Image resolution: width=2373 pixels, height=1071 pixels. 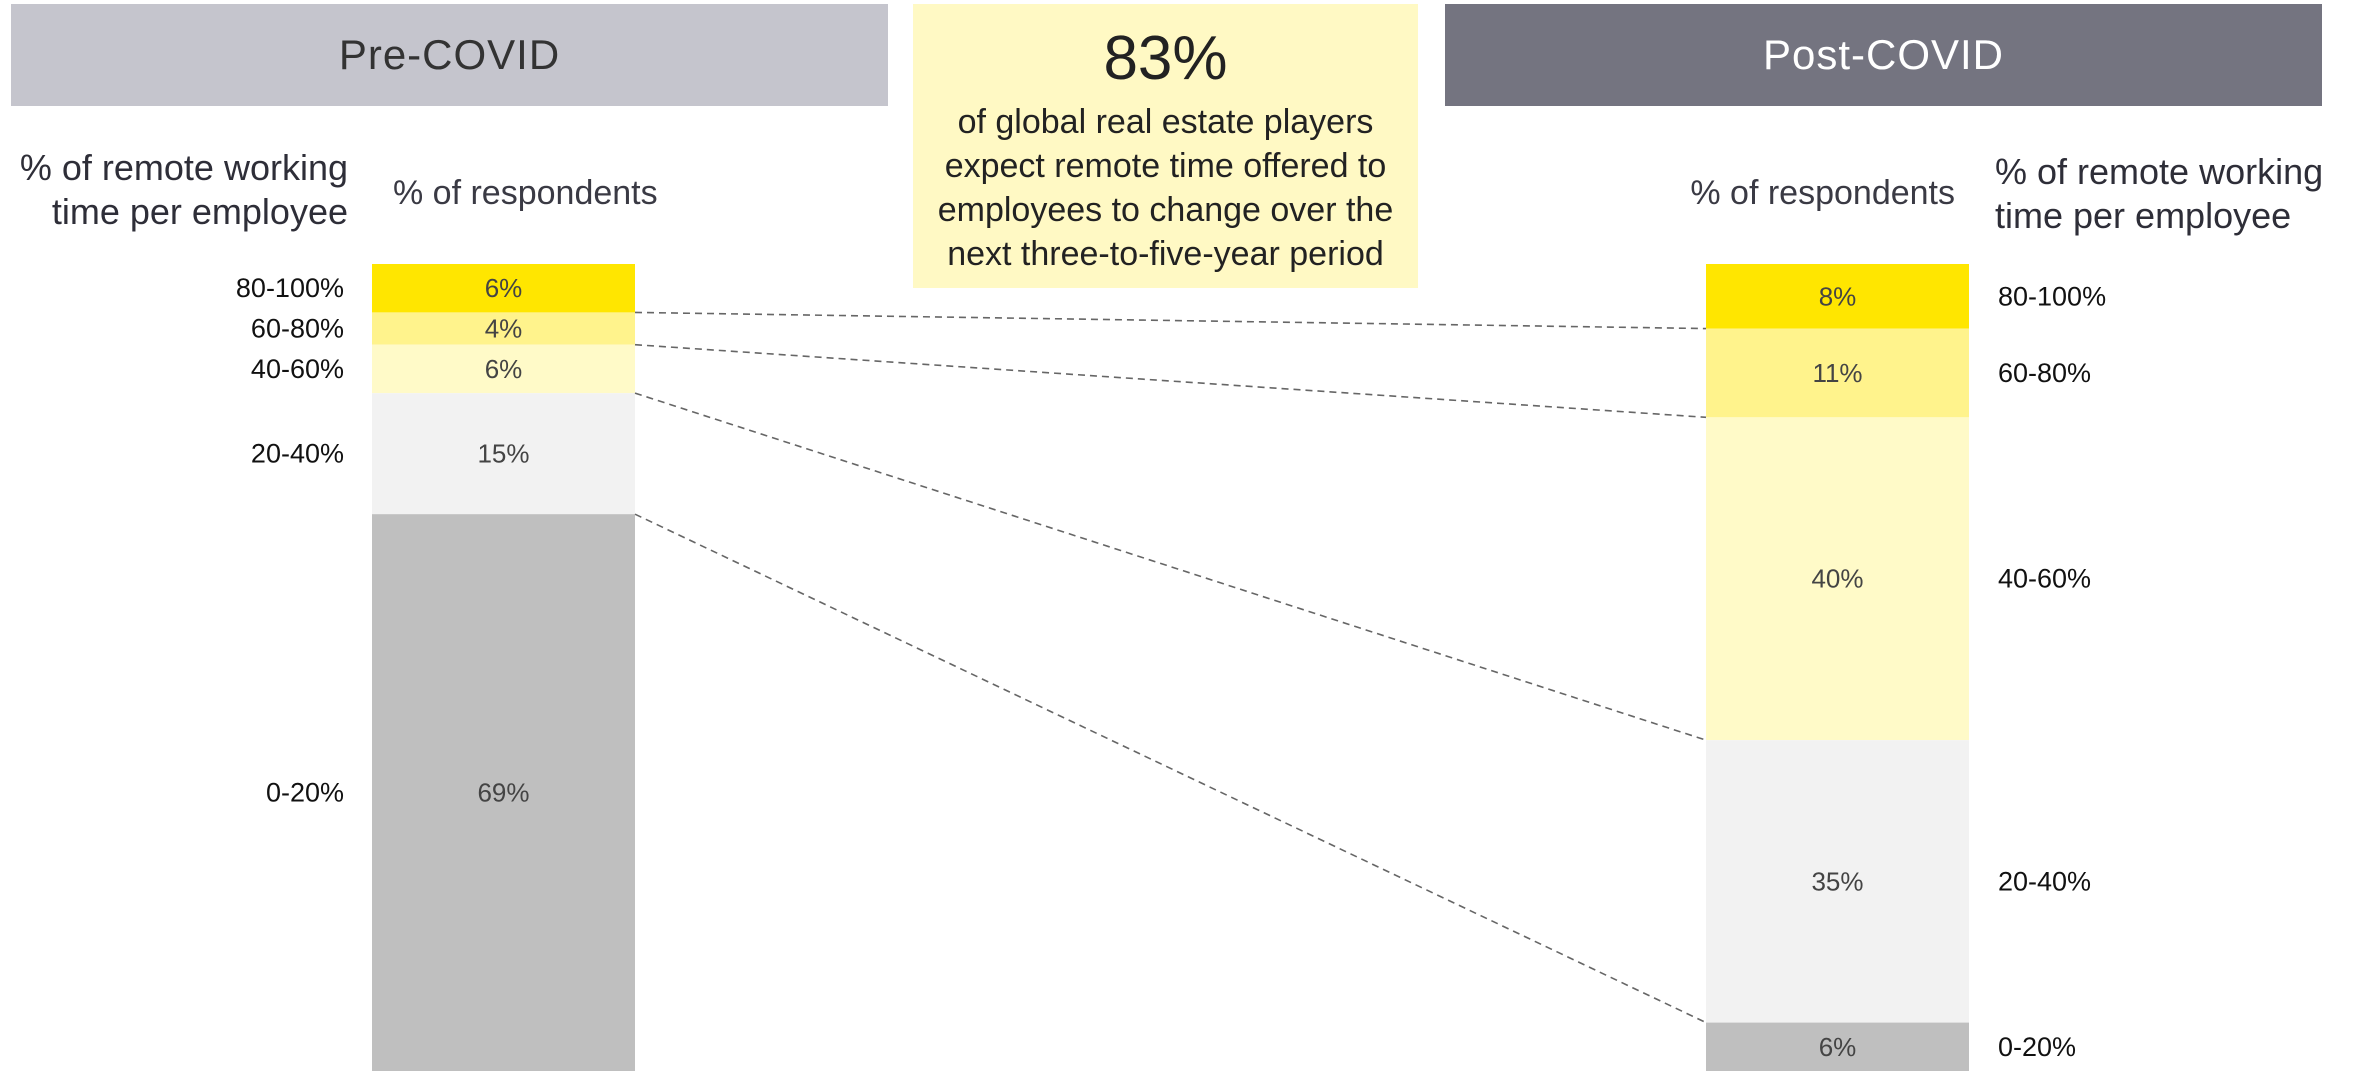 I want to click on segment-value-label: 8%, so click(x=1838, y=296).